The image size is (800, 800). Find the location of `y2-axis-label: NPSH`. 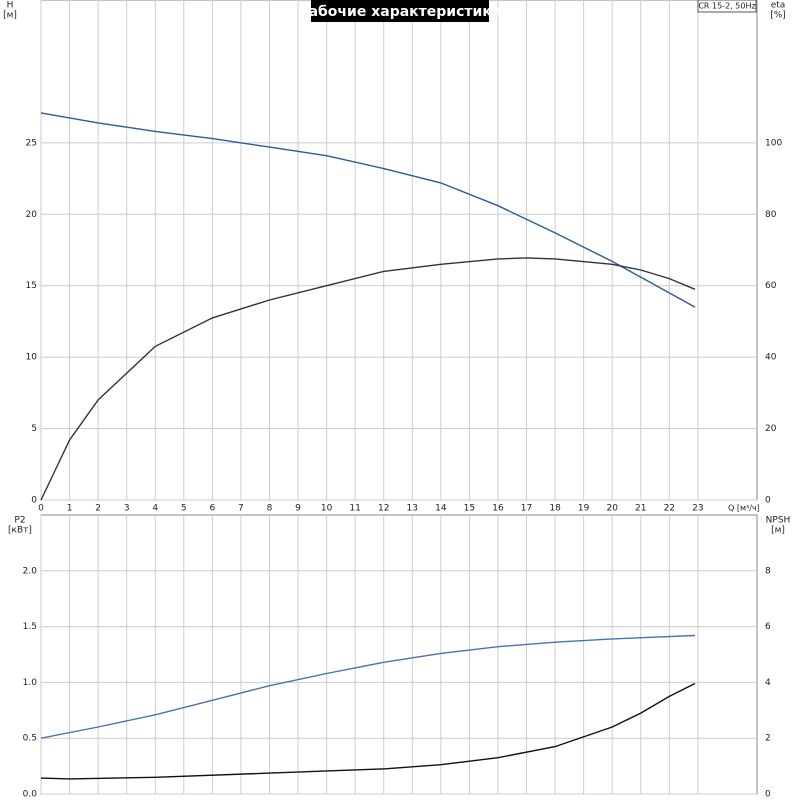

y2-axis-label: NPSH is located at coordinates (778, 521).